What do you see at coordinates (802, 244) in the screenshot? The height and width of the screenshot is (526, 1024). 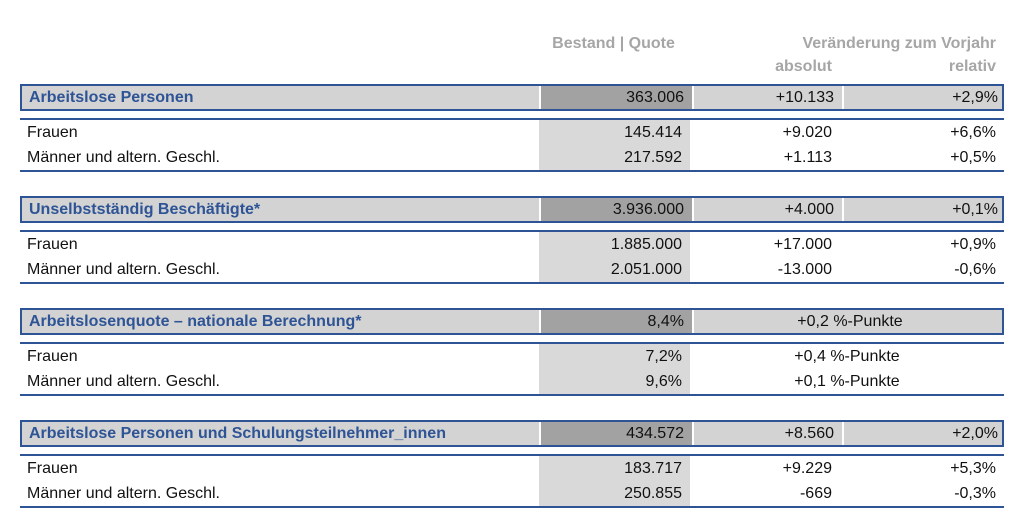 I see `absolut-value: +17.000` at bounding box center [802, 244].